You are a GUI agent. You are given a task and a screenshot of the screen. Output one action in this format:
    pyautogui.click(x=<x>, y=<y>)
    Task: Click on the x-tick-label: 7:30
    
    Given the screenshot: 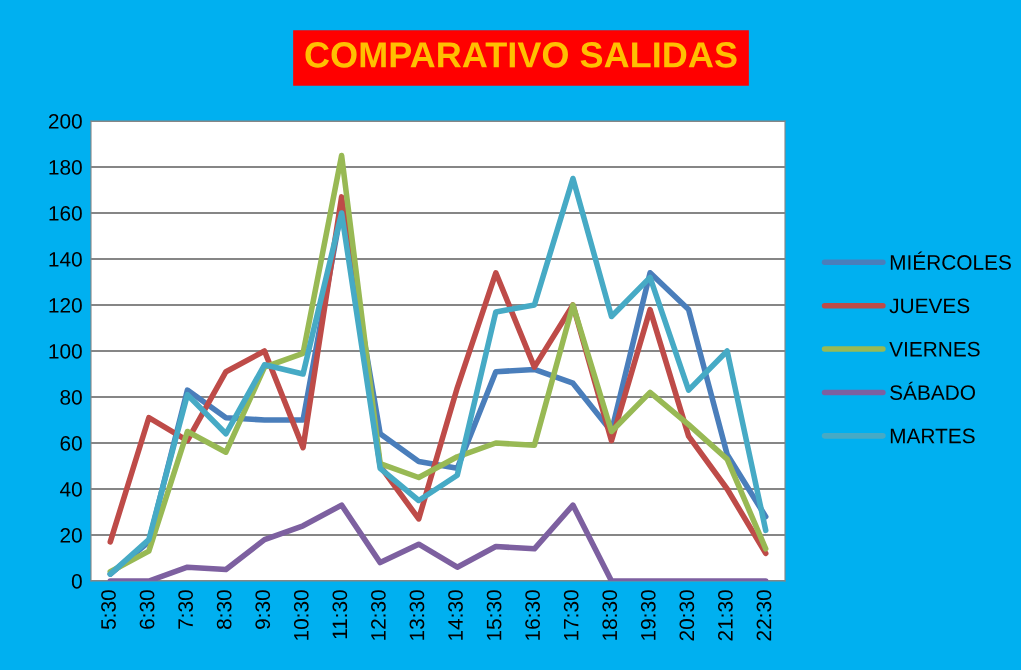 What is the action you would take?
    pyautogui.click(x=185, y=609)
    